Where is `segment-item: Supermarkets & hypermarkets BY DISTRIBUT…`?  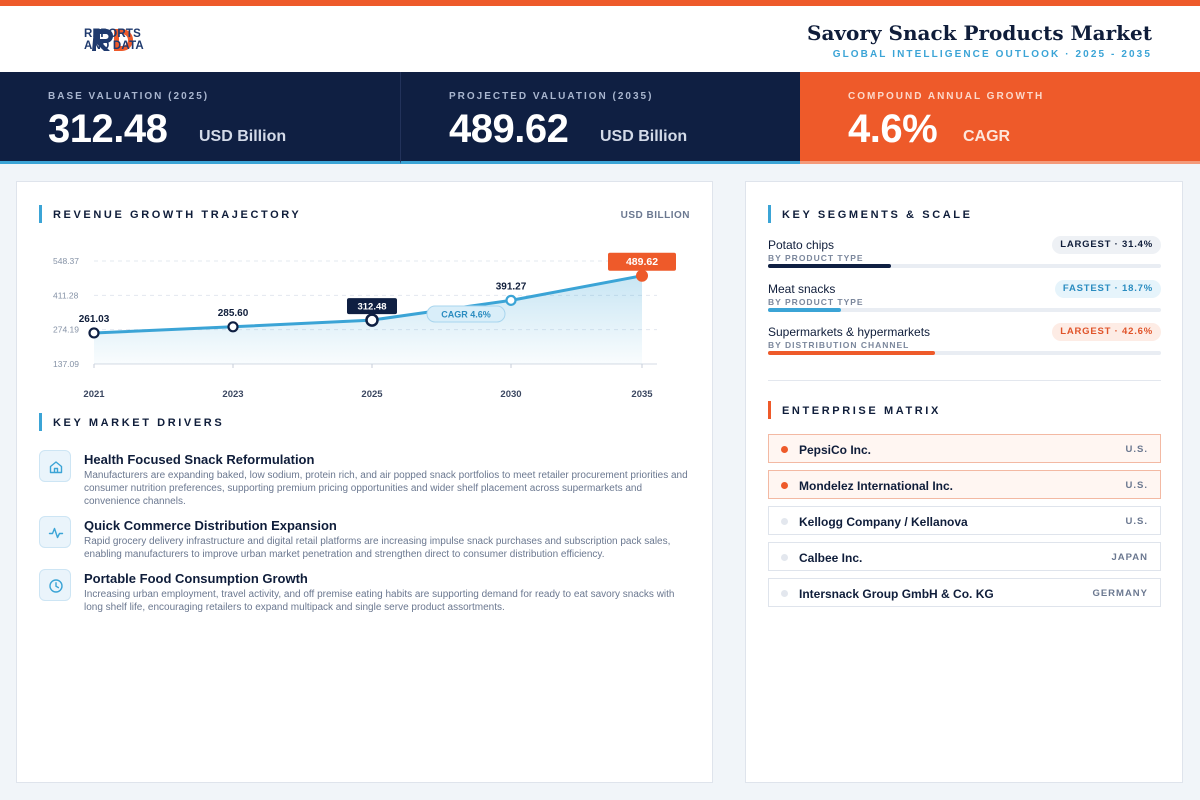 segment-item: Supermarkets & hypermarkets BY DISTRIBUT… is located at coordinates (964, 344).